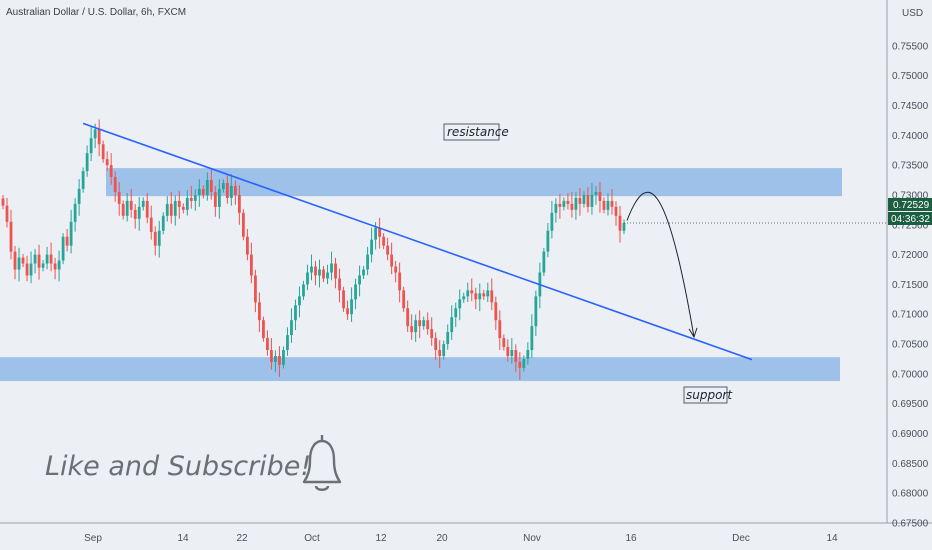 This screenshot has height=550, width=932. What do you see at coordinates (910, 218) in the screenshot?
I see `countdown-tag: 04:36:32` at bounding box center [910, 218].